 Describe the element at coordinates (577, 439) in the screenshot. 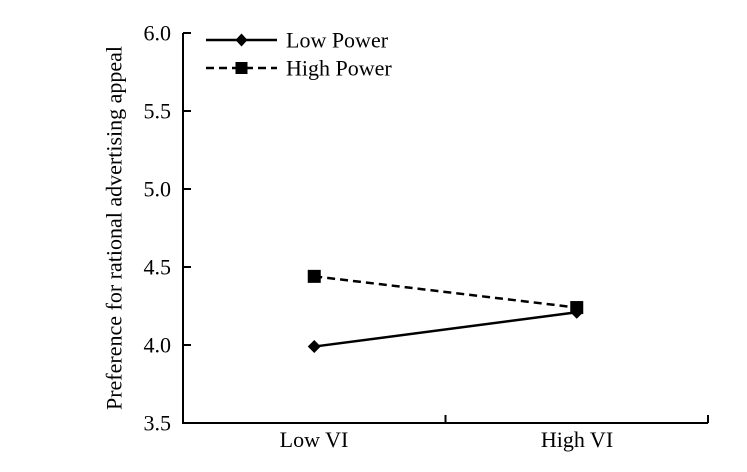

I see `x-category-label-high-vi: High VI` at that location.